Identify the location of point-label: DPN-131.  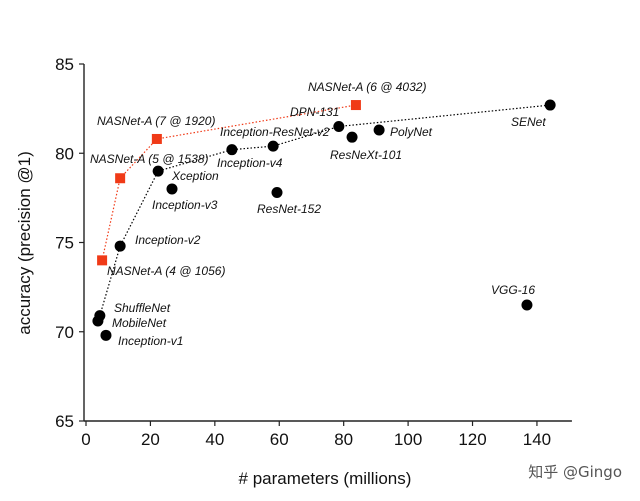
(314, 112).